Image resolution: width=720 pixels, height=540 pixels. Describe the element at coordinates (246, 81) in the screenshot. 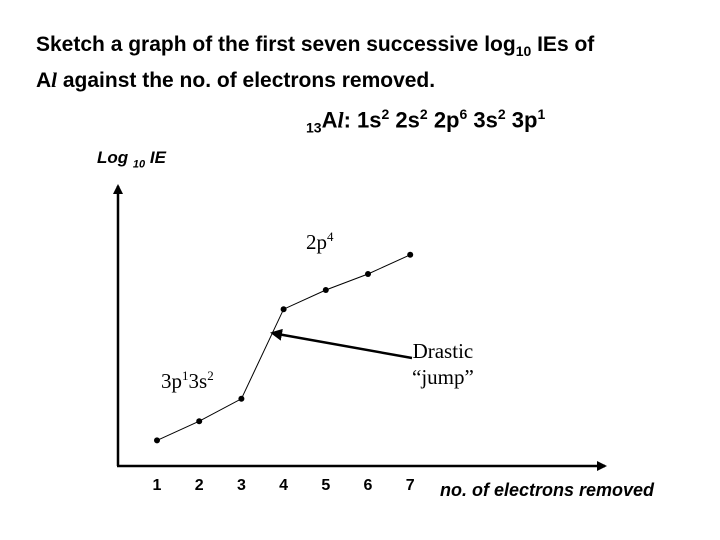

I see `title-line2-post: against the no. of electrons removed.` at that location.